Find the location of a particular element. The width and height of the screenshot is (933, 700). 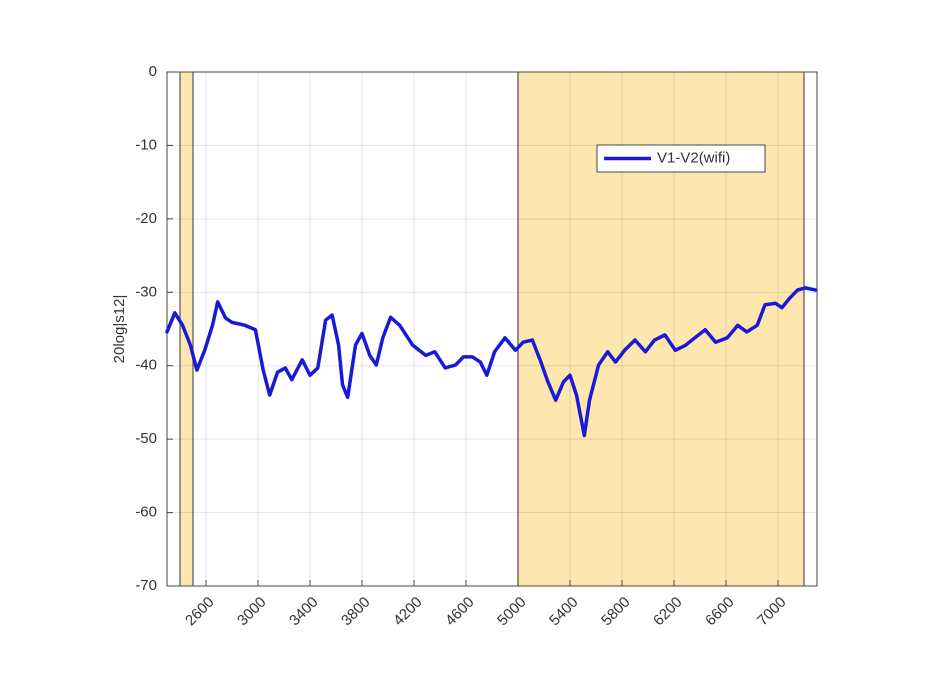

band is located at coordinates (186, 329).